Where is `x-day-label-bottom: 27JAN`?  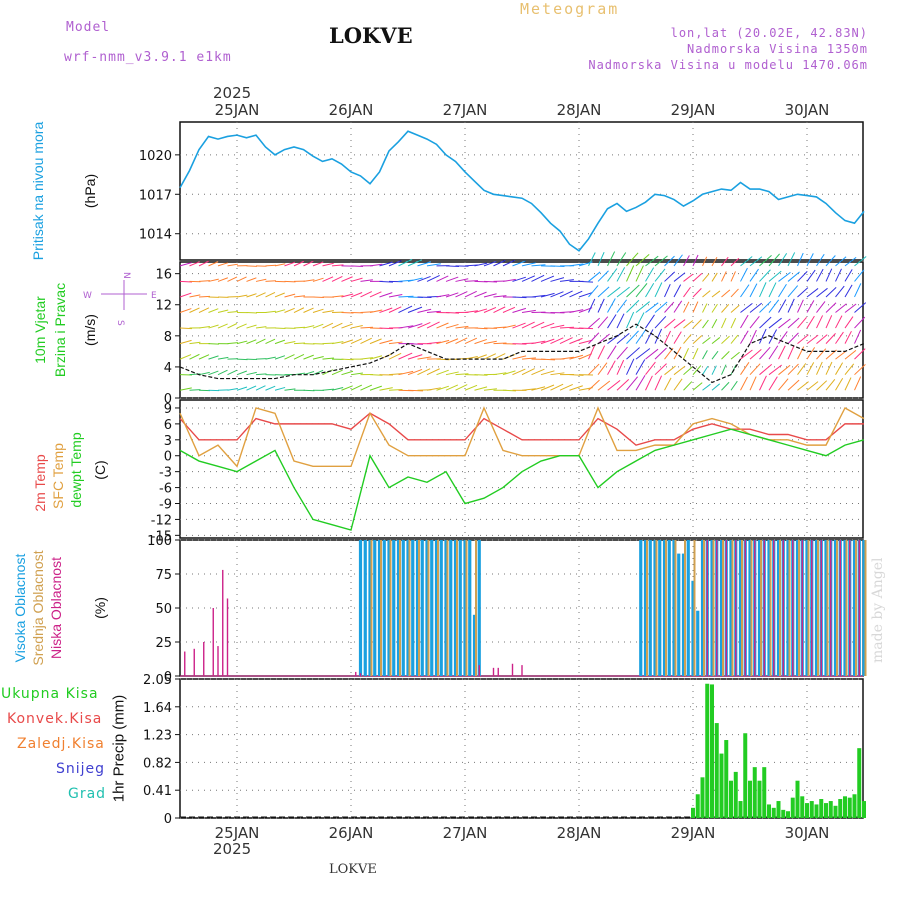 x-day-label-bottom: 27JAN is located at coordinates (465, 833).